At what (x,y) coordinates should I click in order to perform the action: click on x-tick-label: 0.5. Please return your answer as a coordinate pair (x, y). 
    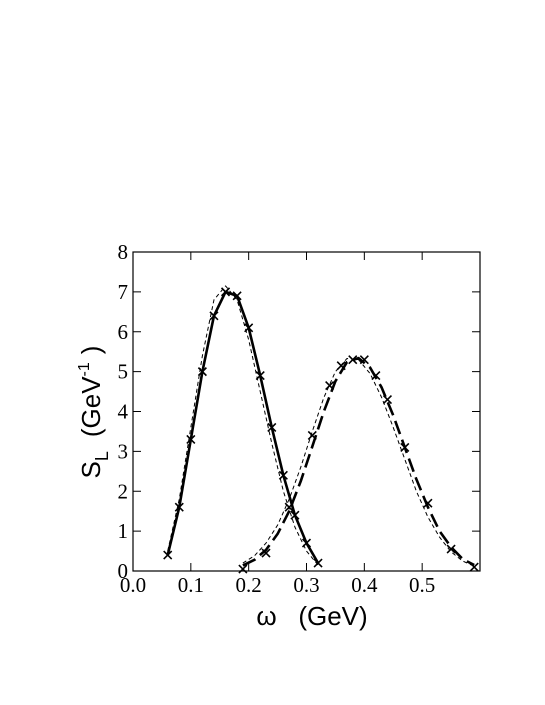
    Looking at the image, I should click on (422, 585).